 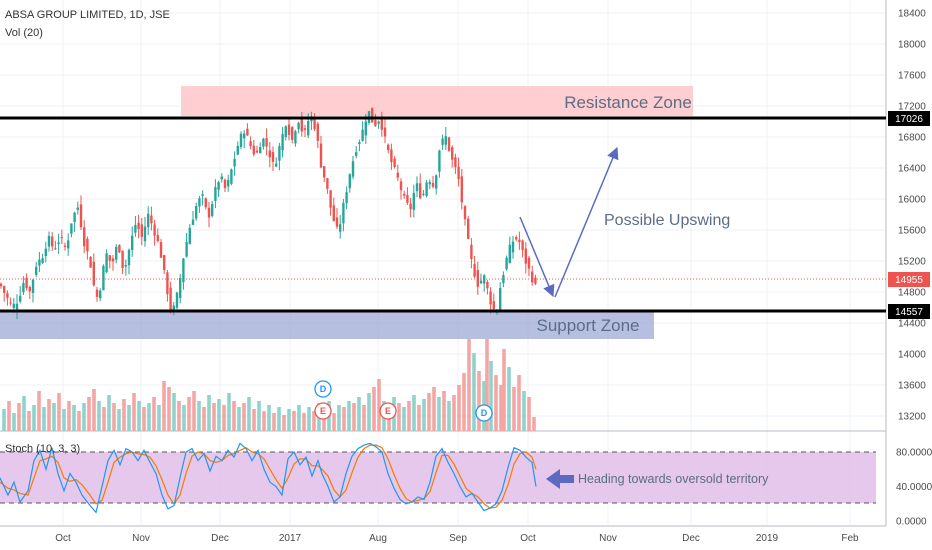 What do you see at coordinates (528, 538) in the screenshot?
I see `time-tick-label: Oct` at bounding box center [528, 538].